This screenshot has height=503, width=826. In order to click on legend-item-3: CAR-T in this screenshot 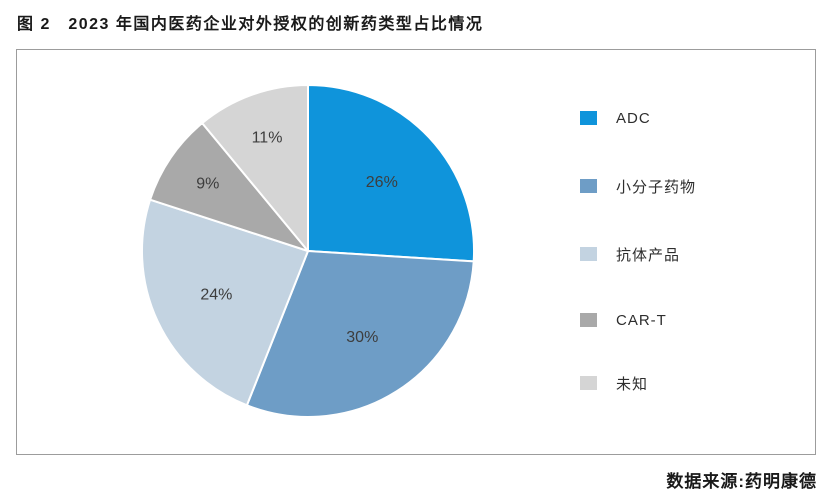, I will do `click(623, 320)`.